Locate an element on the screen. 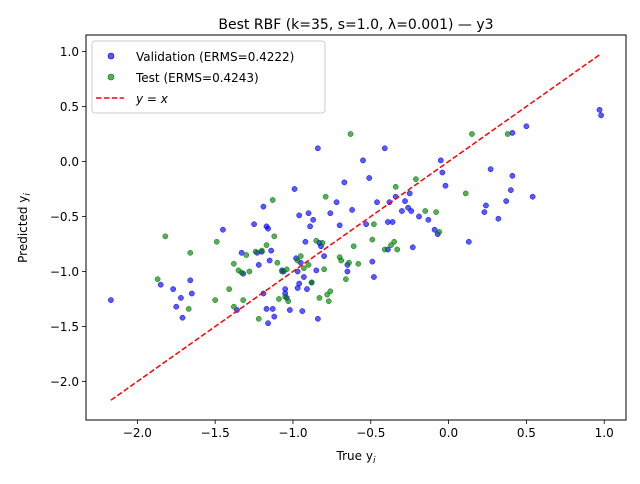 The width and height of the screenshot is (640, 484). x-tick-label: −0.5 is located at coordinates (370, 433).